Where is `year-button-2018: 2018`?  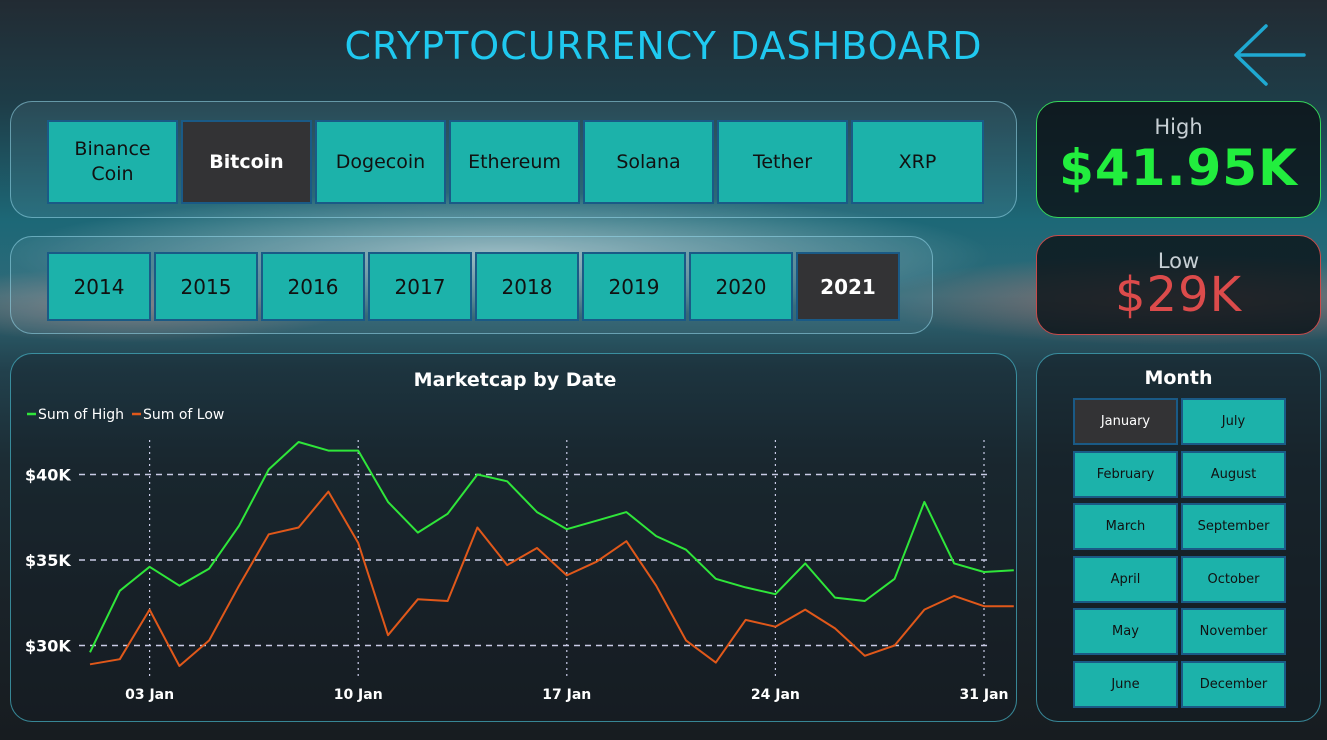
year-button-2018: 2018 is located at coordinates (527, 286).